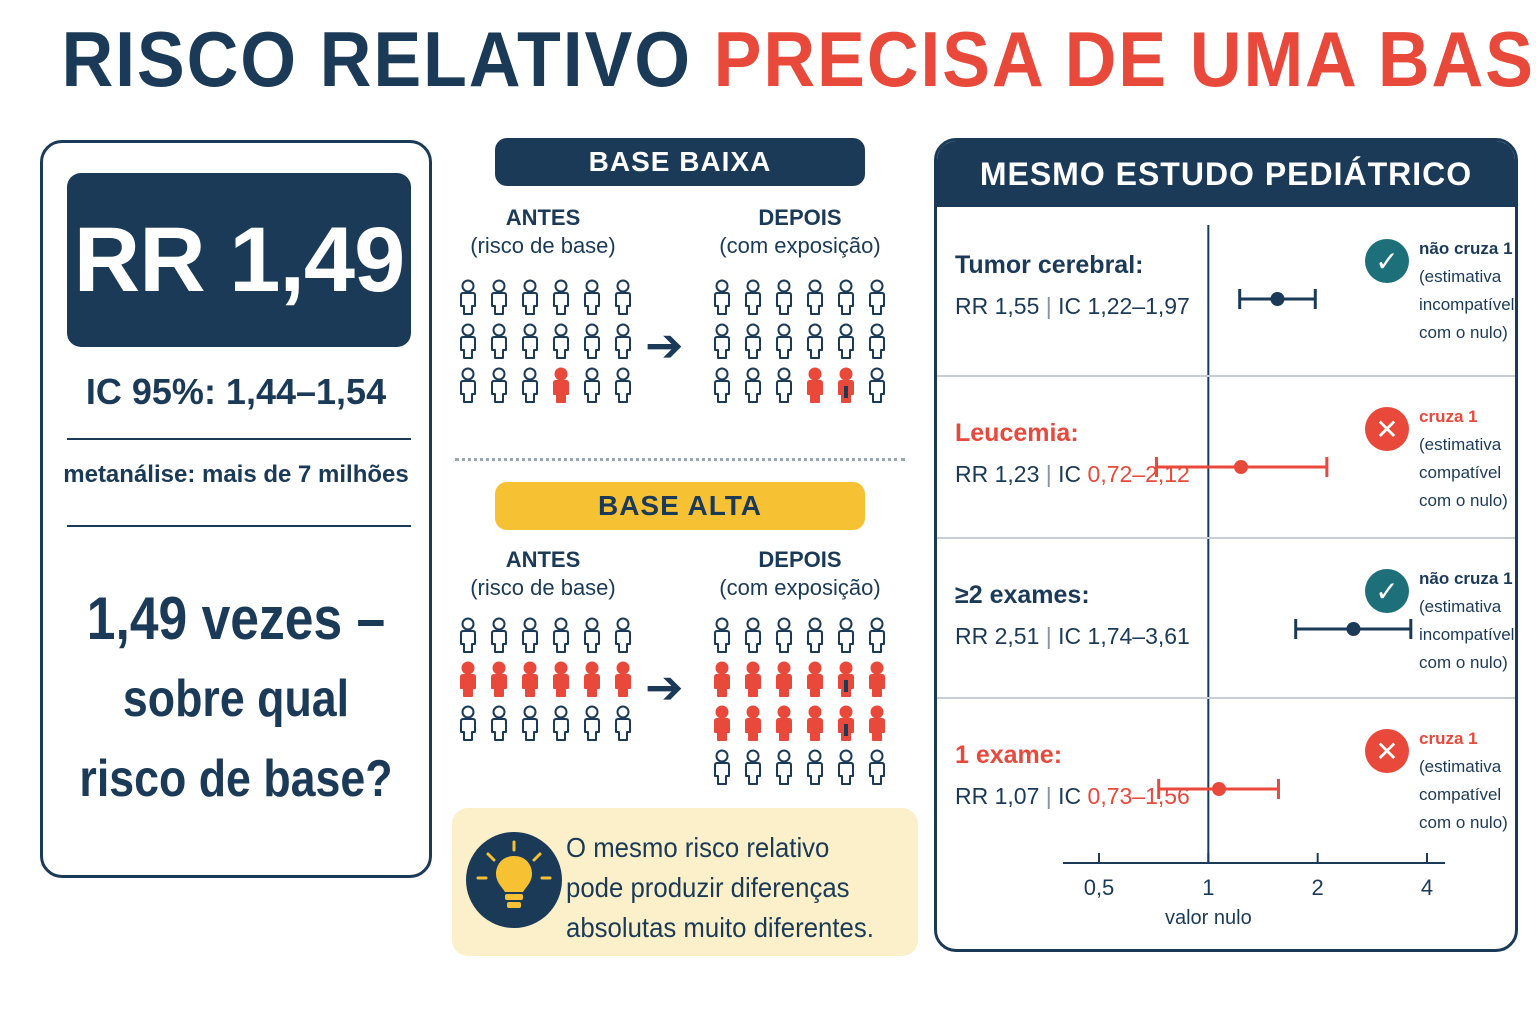 The height and width of the screenshot is (1024, 1536). What do you see at coordinates (1017, 433) in the screenshot?
I see `row-label: Leucemia:` at bounding box center [1017, 433].